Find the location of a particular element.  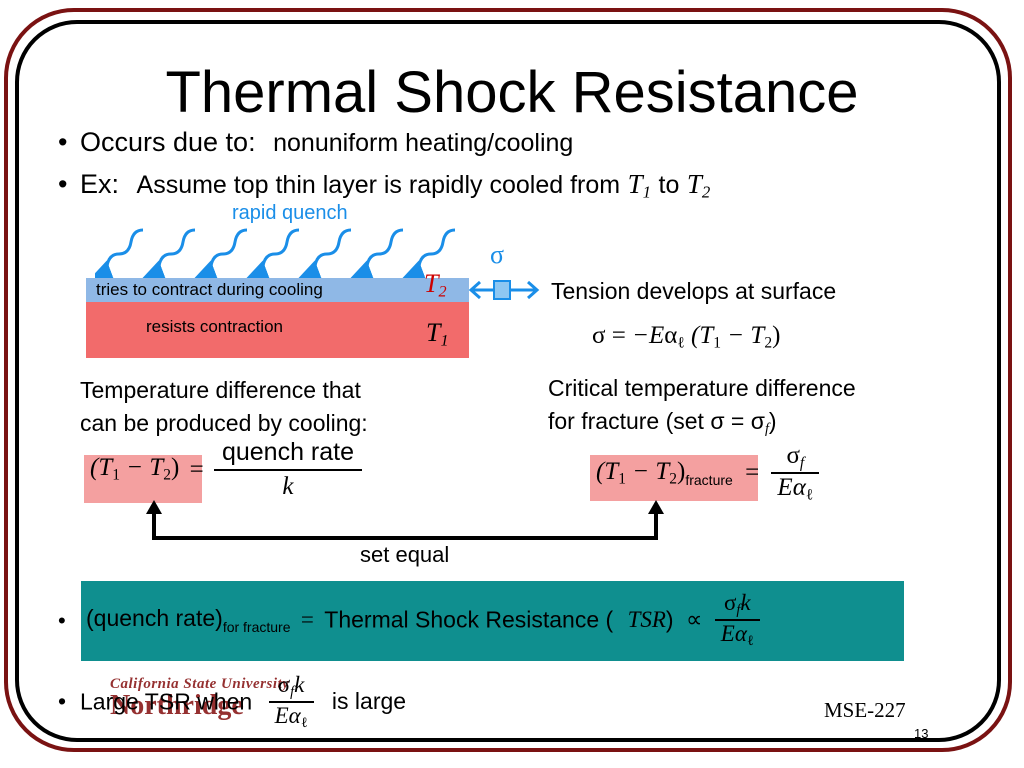

quench-arrows is located at coordinates (275, 255).